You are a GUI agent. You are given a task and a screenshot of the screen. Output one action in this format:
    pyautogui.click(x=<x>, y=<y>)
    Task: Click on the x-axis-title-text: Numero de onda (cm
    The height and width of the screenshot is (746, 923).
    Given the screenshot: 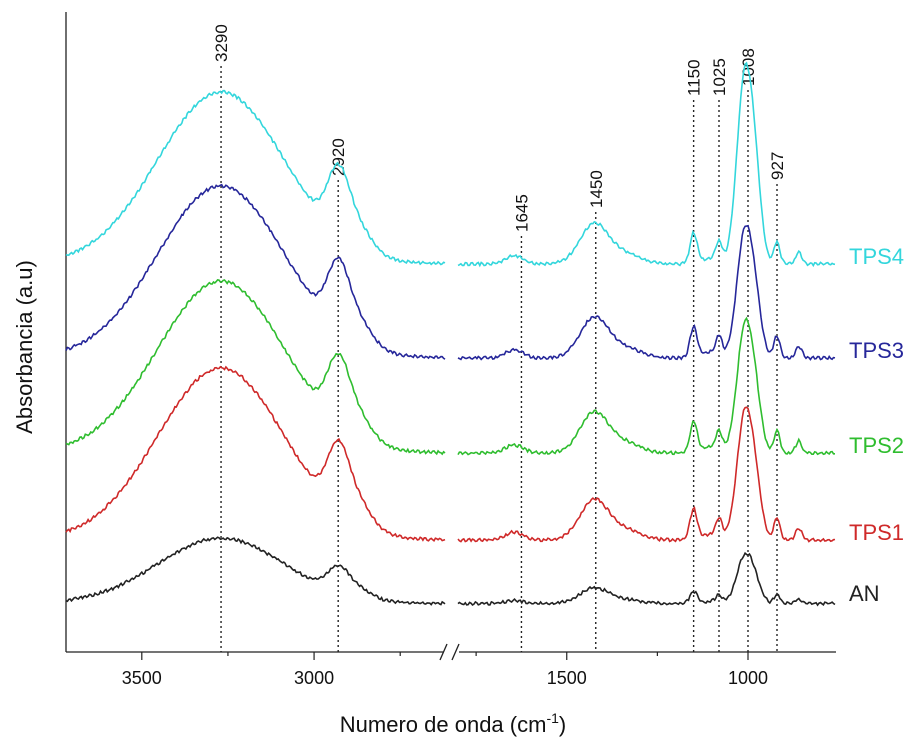 What is the action you would take?
    pyautogui.click(x=443, y=724)
    